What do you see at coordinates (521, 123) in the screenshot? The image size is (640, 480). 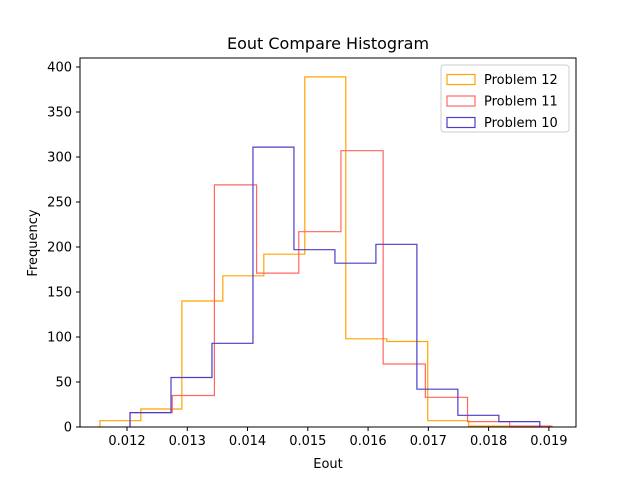 I see `legend-label: Problem 10` at bounding box center [521, 123].